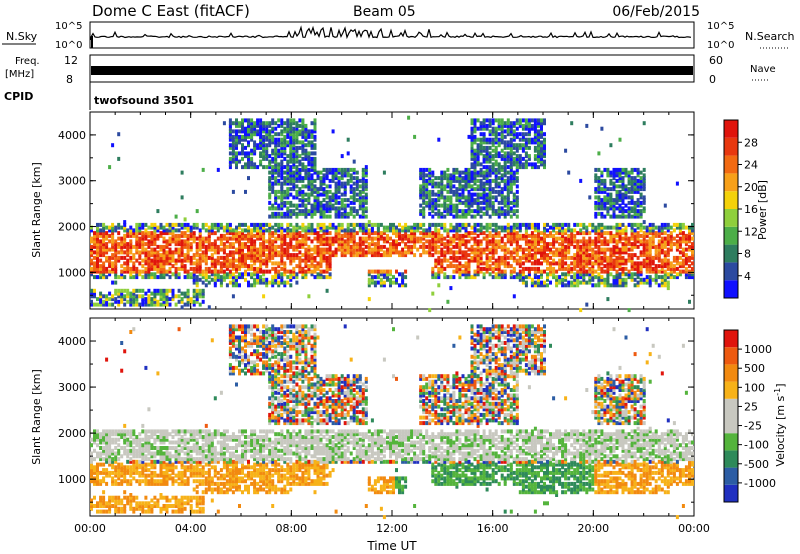  I want to click on cpid-value: twofsound 3501, so click(144, 100).